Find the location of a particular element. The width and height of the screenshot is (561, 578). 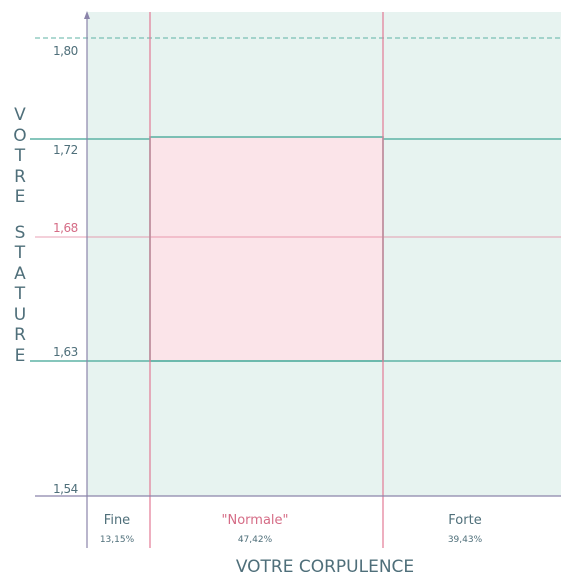

y-axis-arrow is located at coordinates (87, 15).